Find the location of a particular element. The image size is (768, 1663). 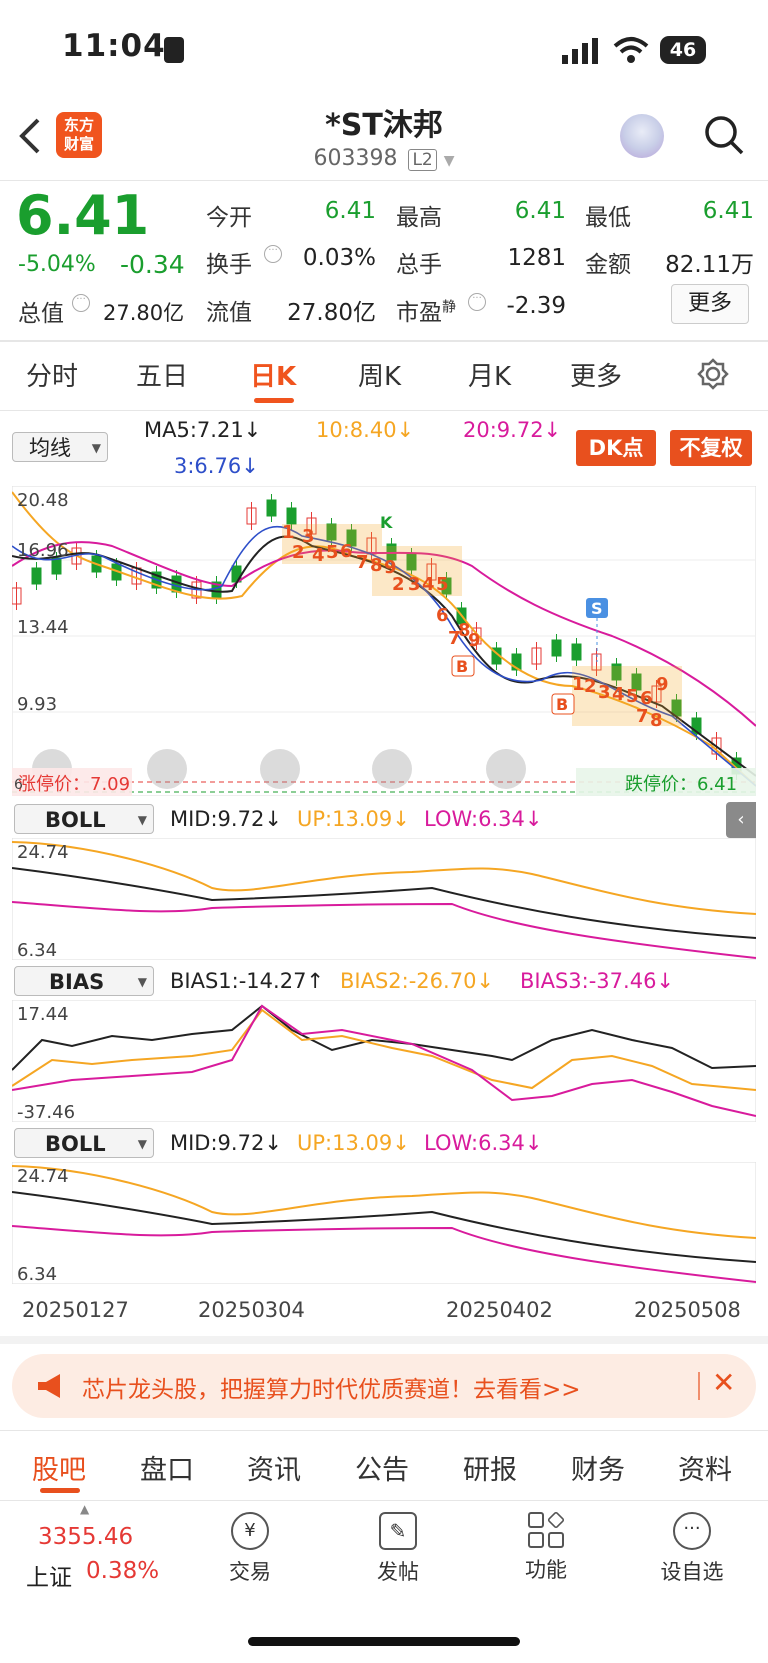

tab-profile: 资料 is located at coordinates (705, 1470).